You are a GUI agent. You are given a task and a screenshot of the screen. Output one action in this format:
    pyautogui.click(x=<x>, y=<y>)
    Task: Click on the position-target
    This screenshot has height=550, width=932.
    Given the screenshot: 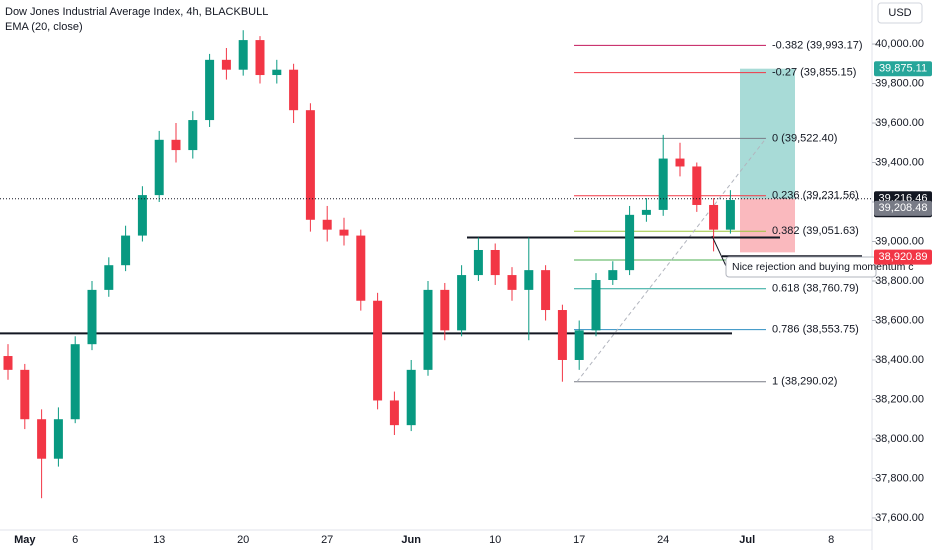 What is the action you would take?
    pyautogui.click(x=767, y=133)
    